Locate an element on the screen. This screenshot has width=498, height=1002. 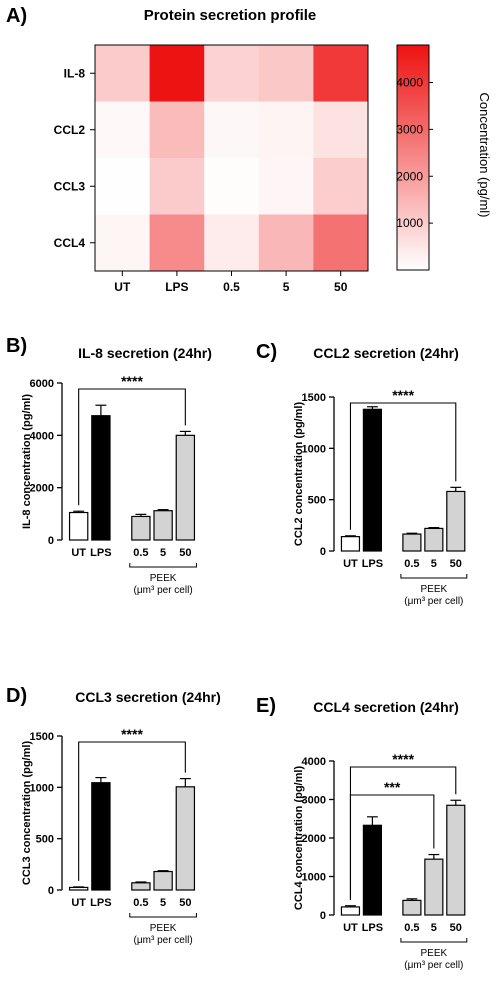
chart-title: IL-8 secretion (24hr) is located at coordinates (145, 353).